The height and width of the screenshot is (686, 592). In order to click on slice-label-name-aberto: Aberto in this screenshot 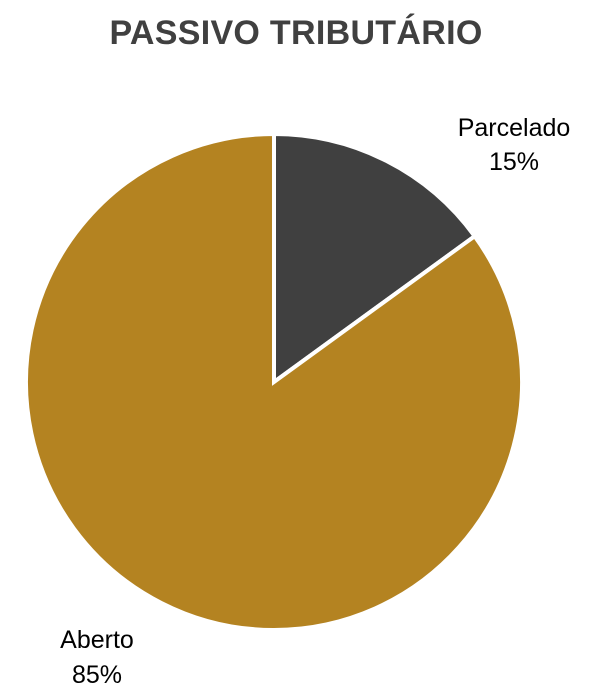, I will do `click(97, 640)`.